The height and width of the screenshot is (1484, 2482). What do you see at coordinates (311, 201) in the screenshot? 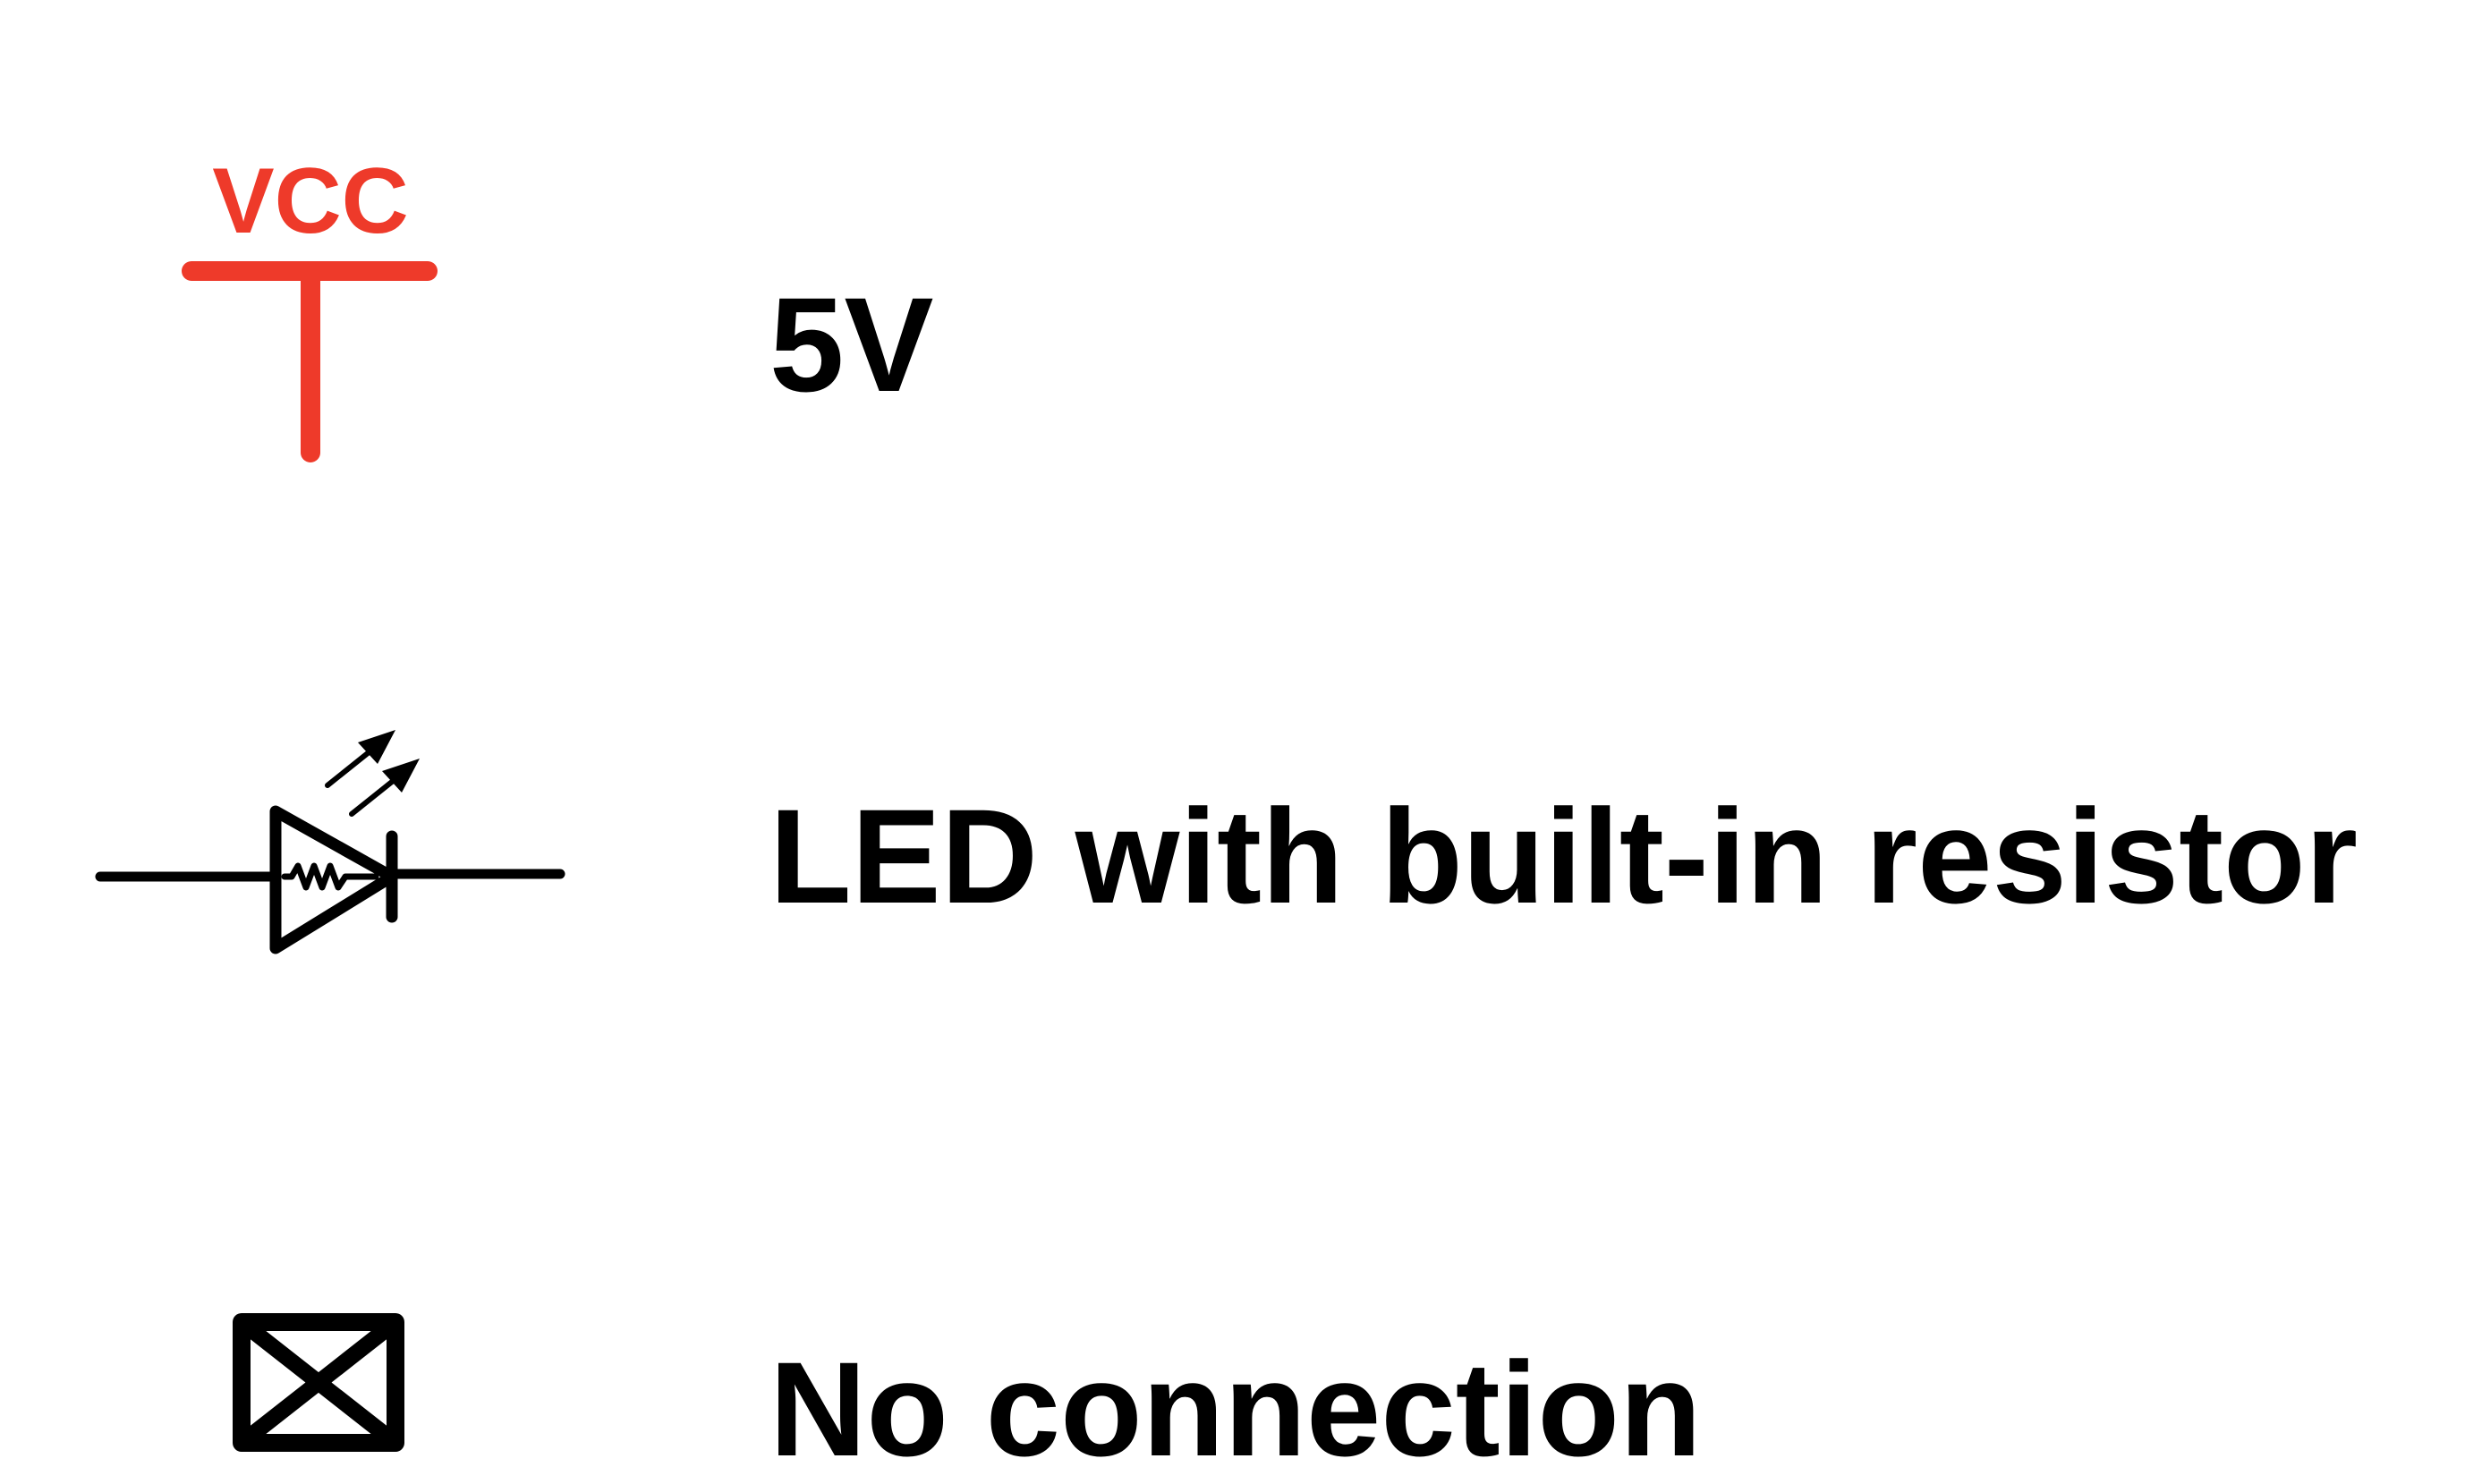
I see `vcc-symbol-text: VCC` at bounding box center [311, 201].